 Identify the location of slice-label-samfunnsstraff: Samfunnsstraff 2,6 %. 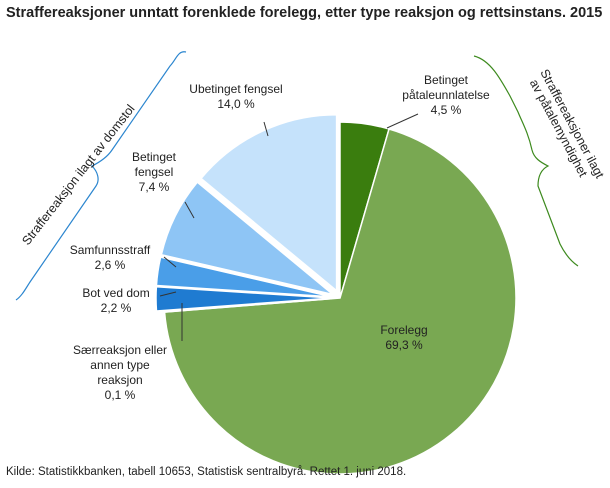
(110, 257).